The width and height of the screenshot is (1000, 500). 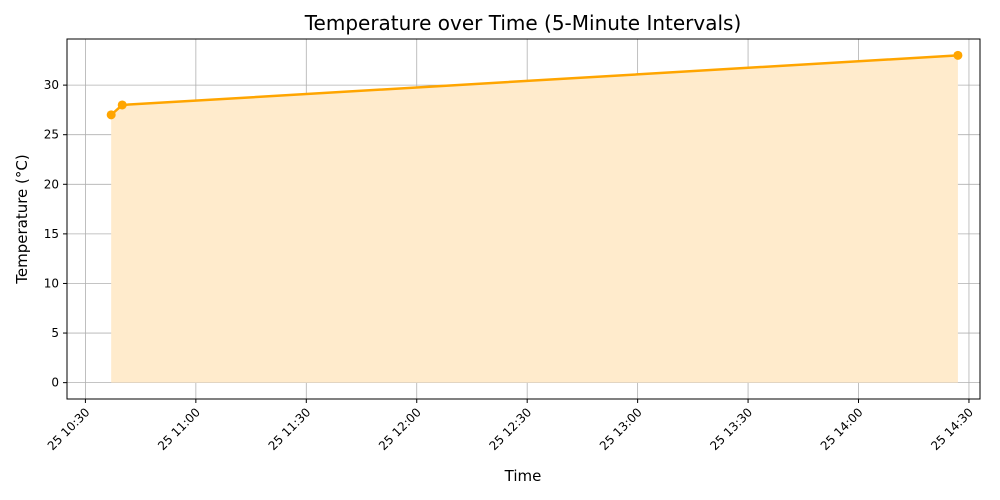 What do you see at coordinates (952, 429) in the screenshot?
I see `x-tick-label: 25 14:30` at bounding box center [952, 429].